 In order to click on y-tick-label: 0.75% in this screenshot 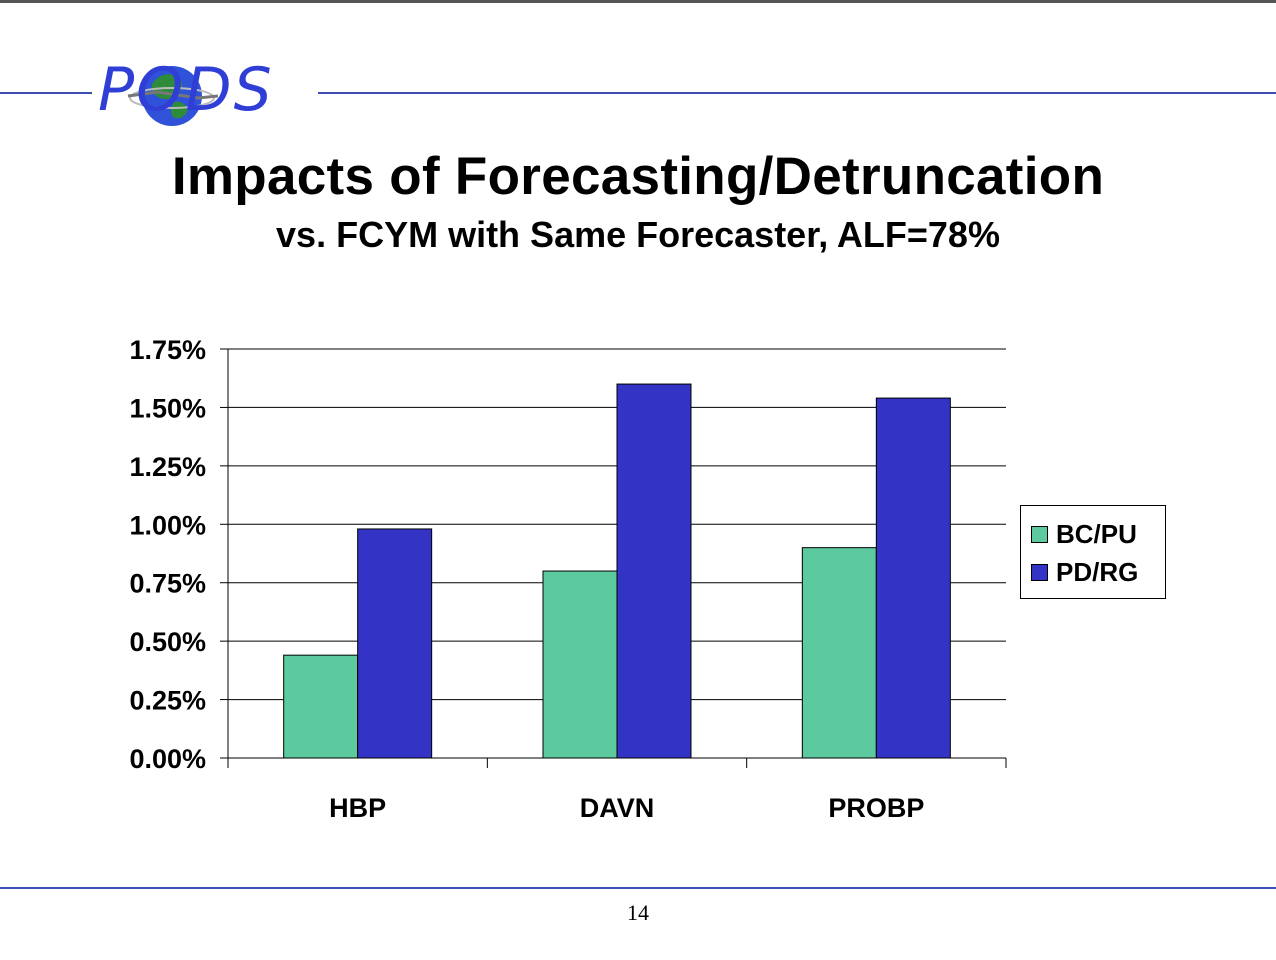, I will do `click(167, 584)`.